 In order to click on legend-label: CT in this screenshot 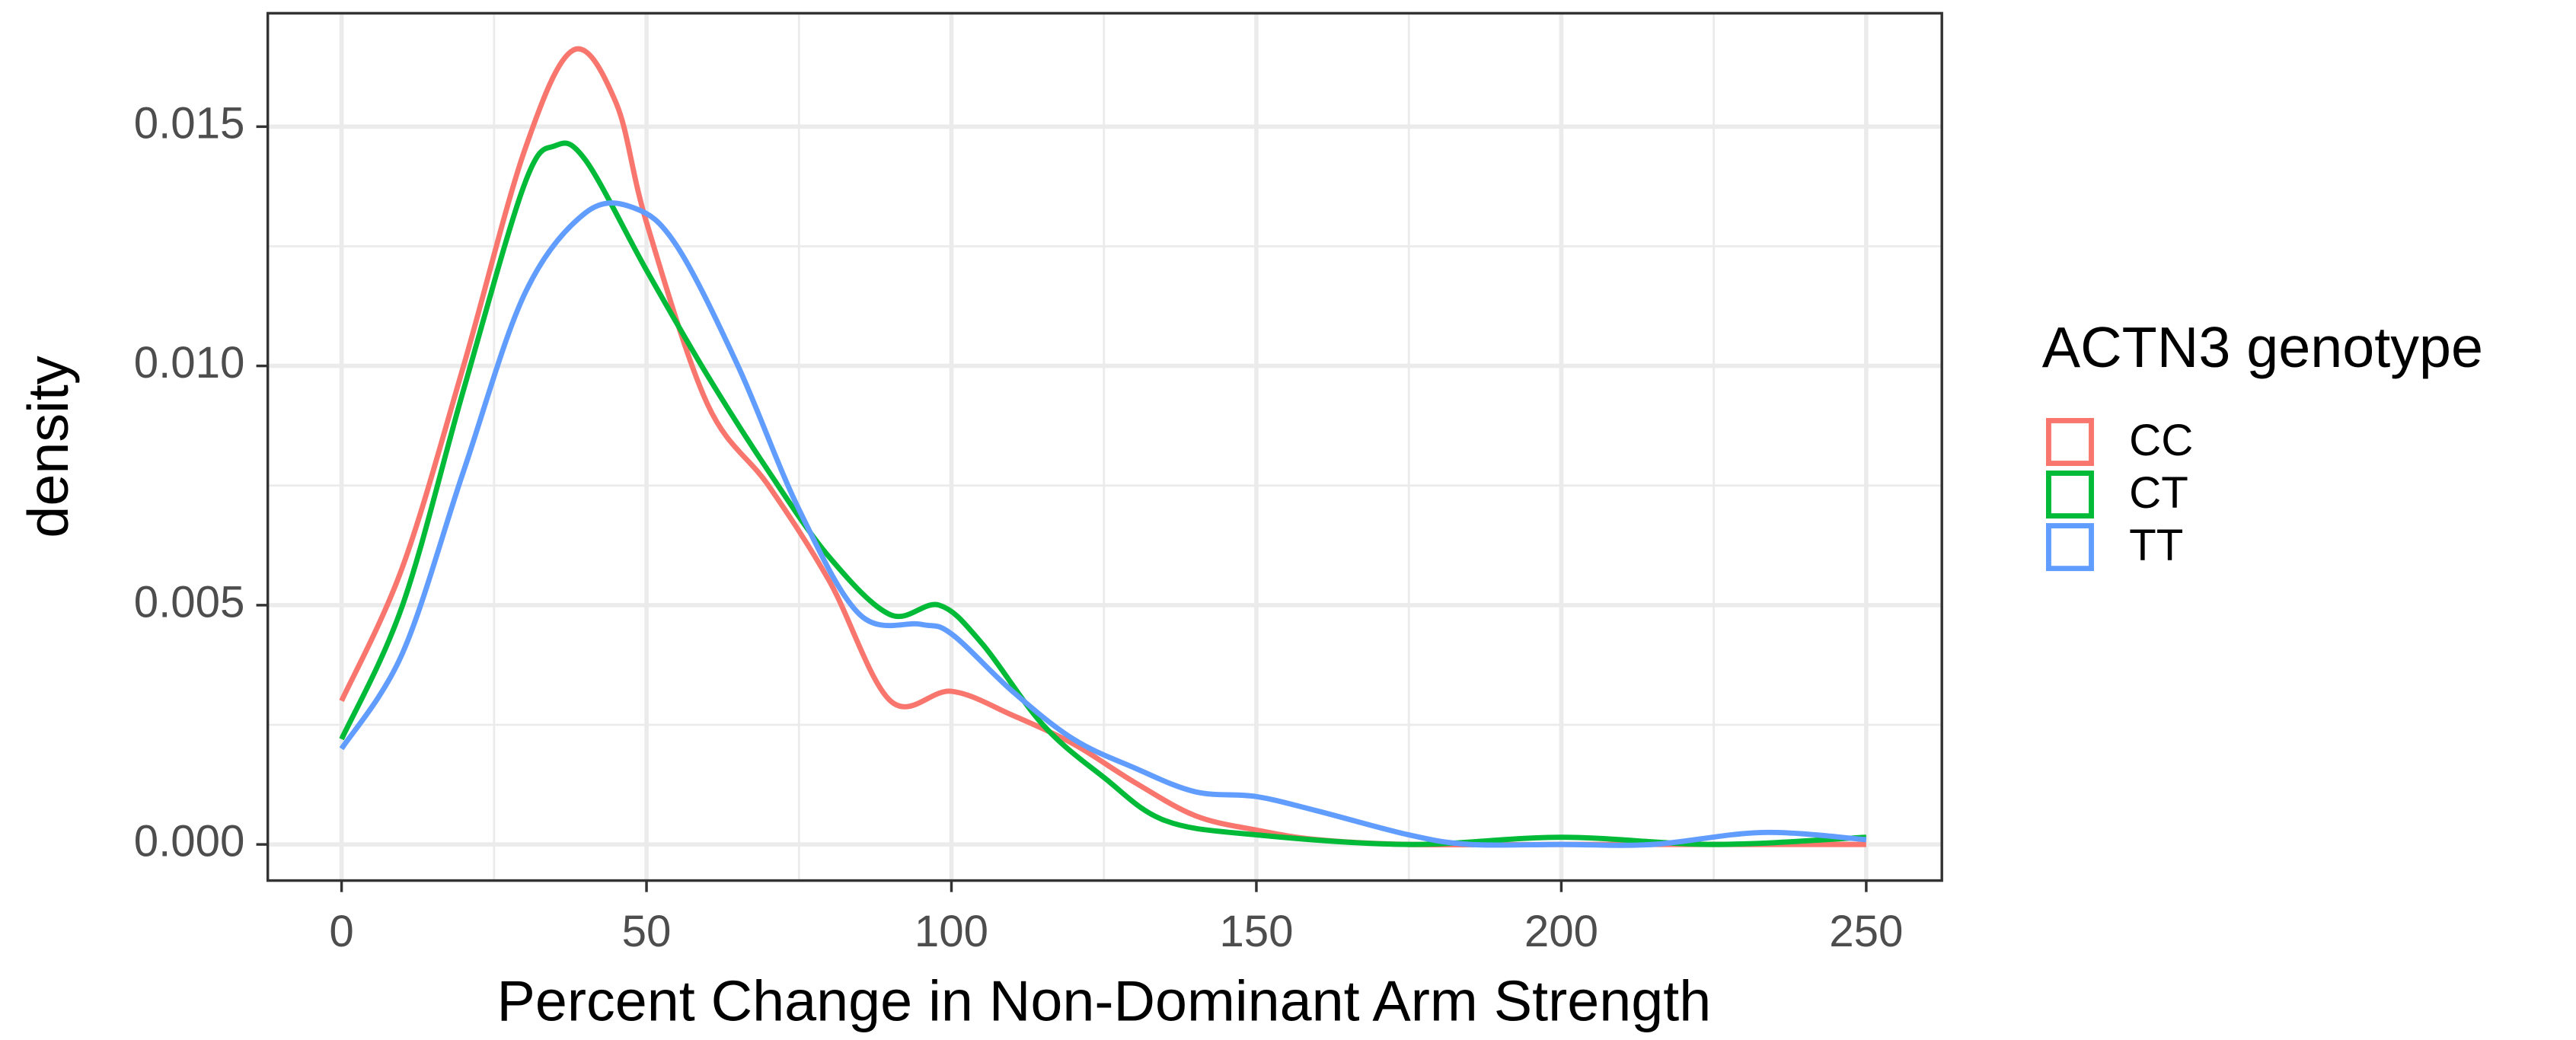, I will do `click(2158, 493)`.